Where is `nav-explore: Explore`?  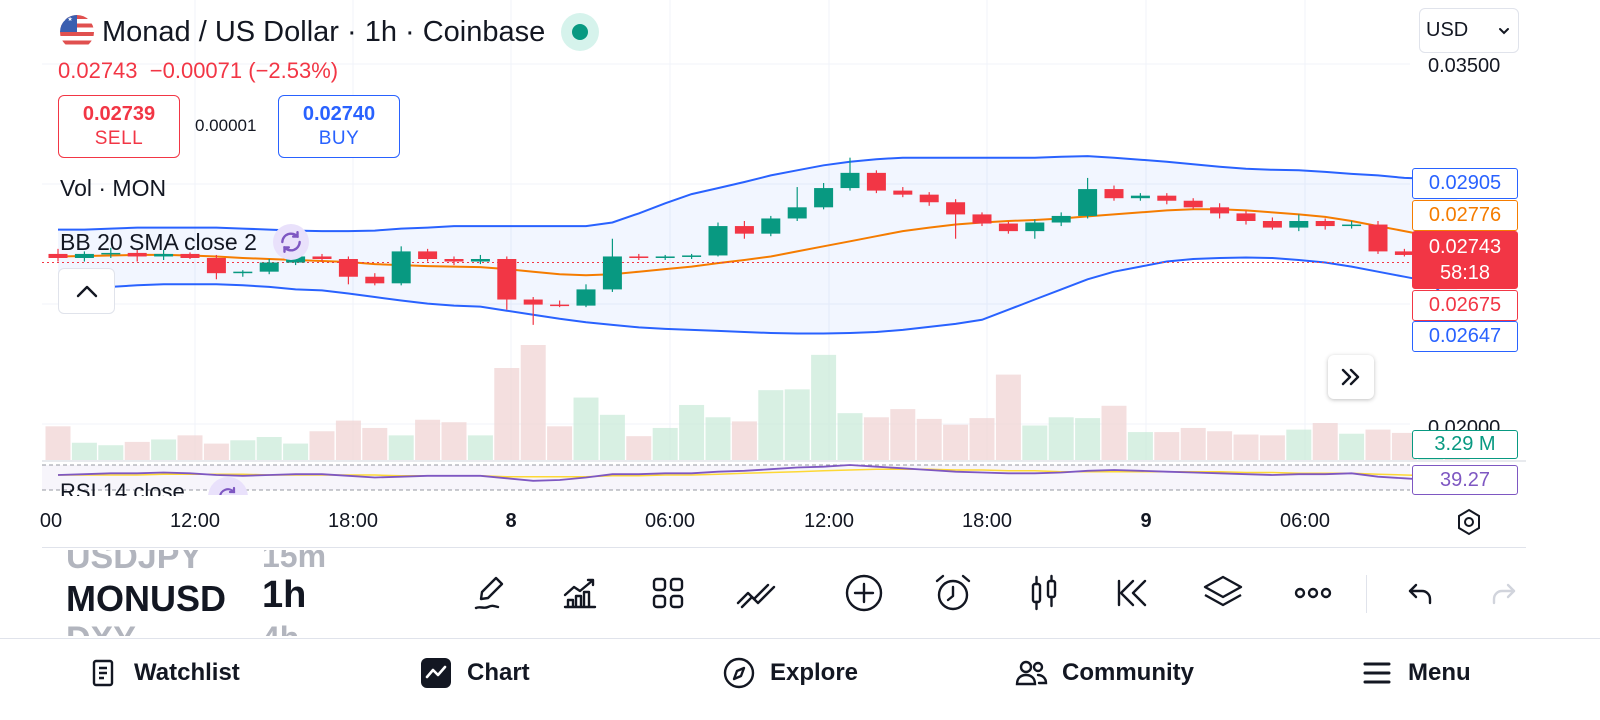
nav-explore: Explore is located at coordinates (790, 673).